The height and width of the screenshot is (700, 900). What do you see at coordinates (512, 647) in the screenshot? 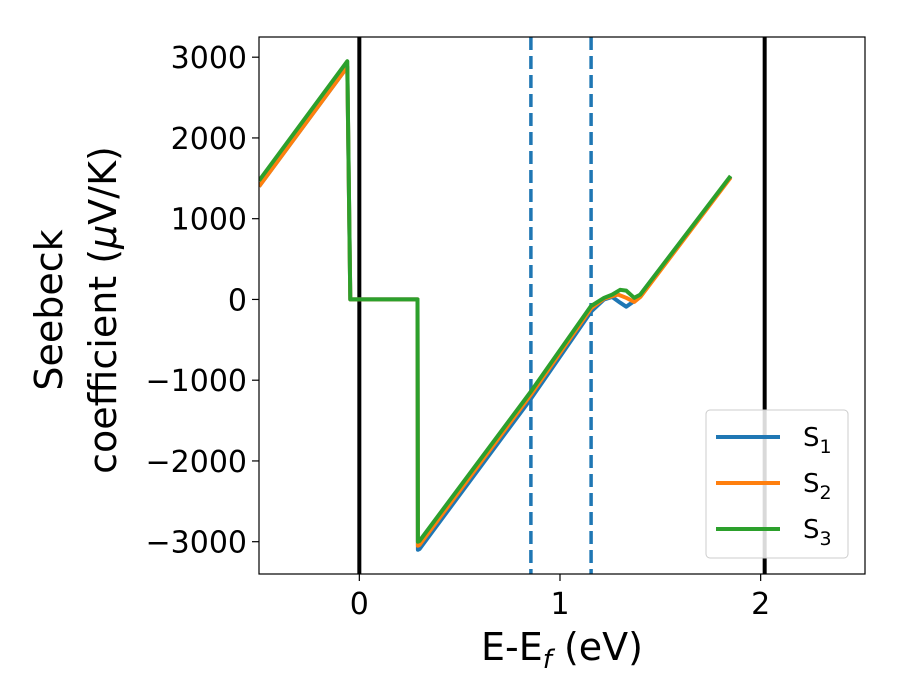
I see `x-axis-title-main: E-E` at bounding box center [512, 647].